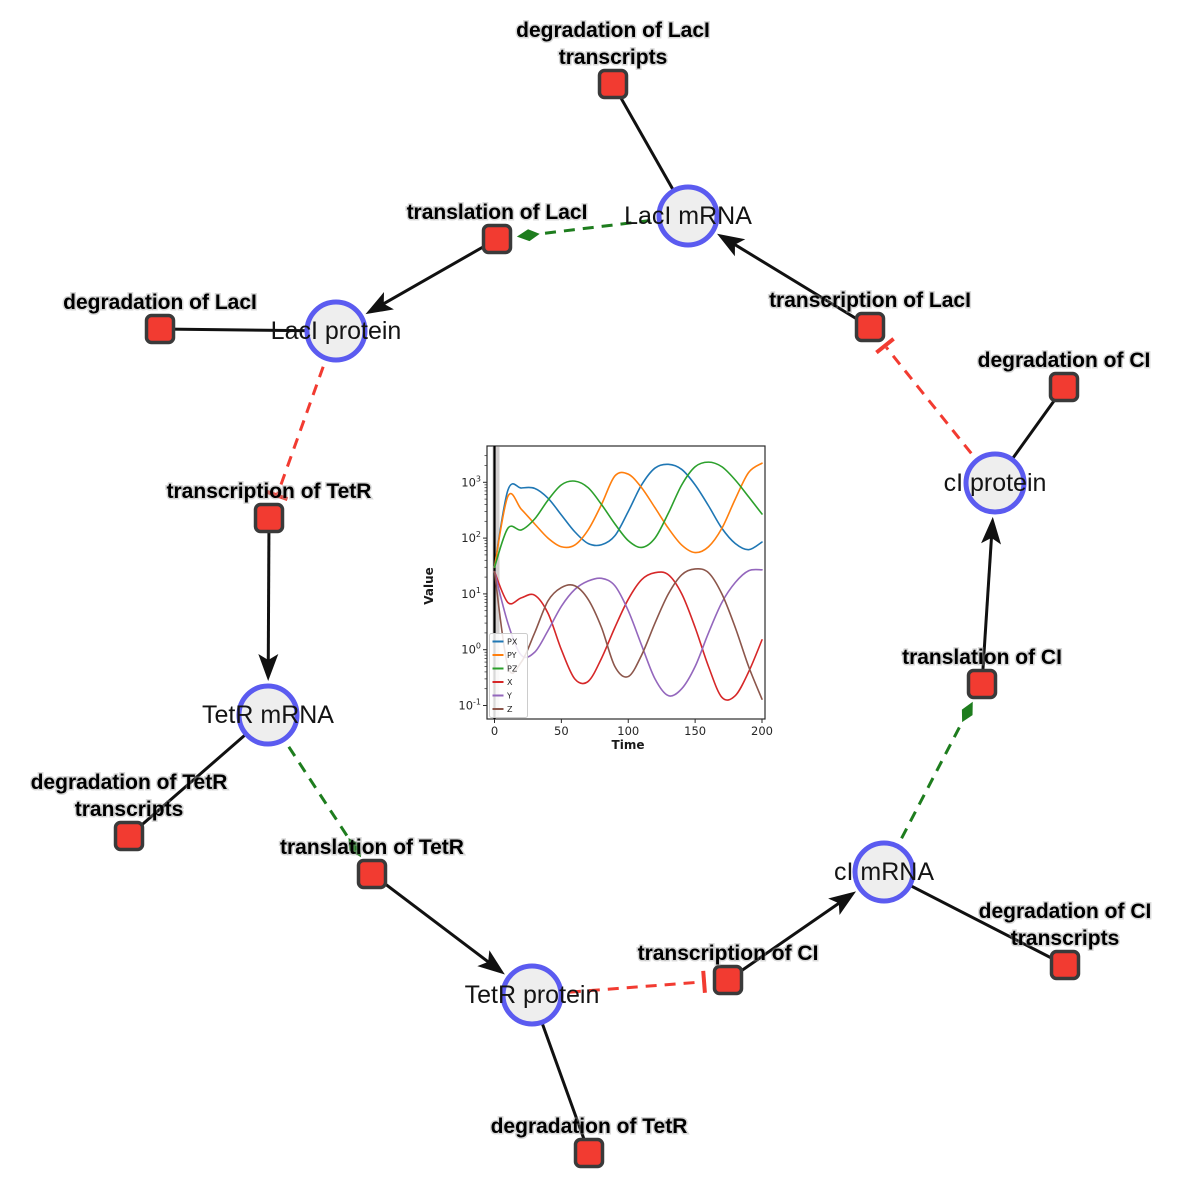  I want to click on edge-arrow-tl_ci-ci_protein, so click(987, 608).